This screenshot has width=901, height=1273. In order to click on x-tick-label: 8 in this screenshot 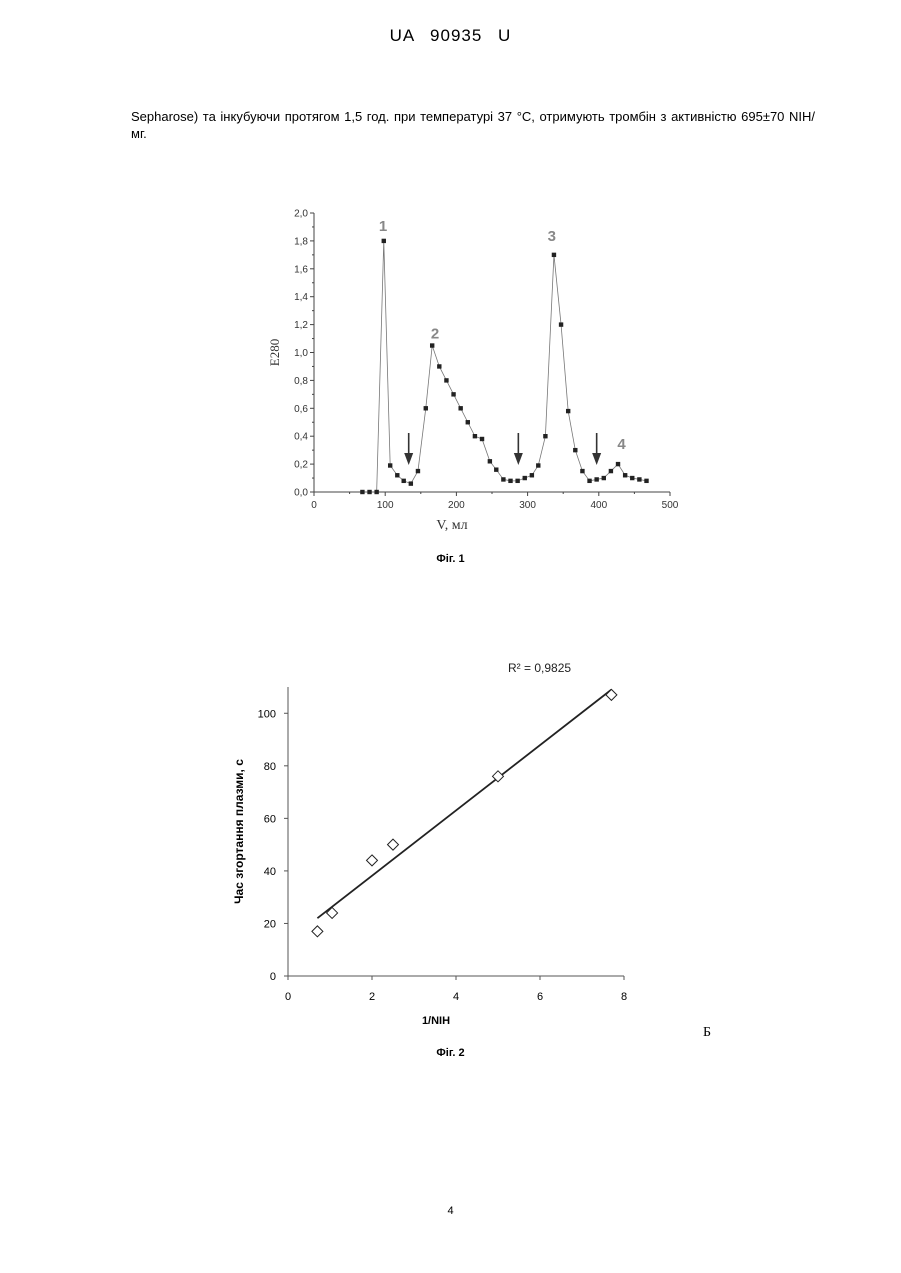, I will do `click(624, 997)`.